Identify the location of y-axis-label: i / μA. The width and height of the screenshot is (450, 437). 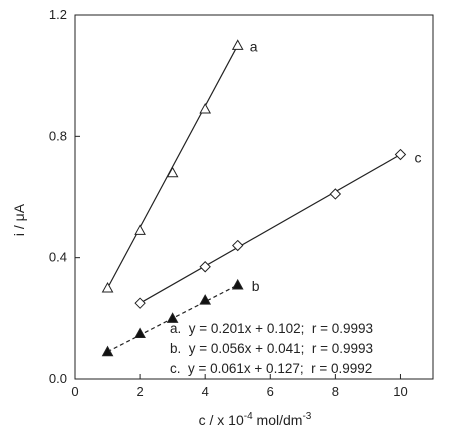
(19, 219).